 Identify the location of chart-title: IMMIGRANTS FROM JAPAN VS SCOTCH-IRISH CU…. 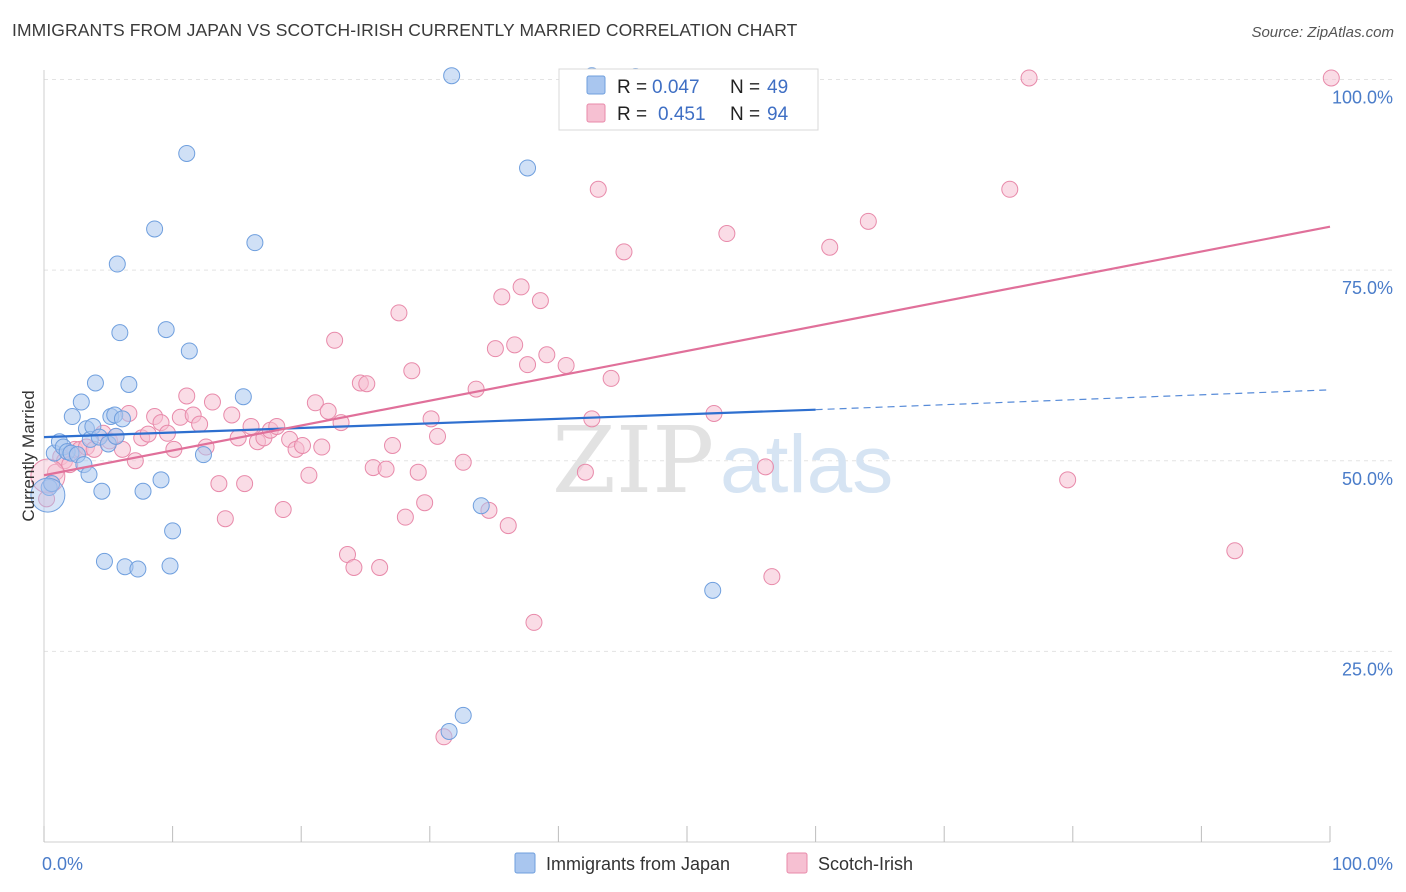
(405, 30).